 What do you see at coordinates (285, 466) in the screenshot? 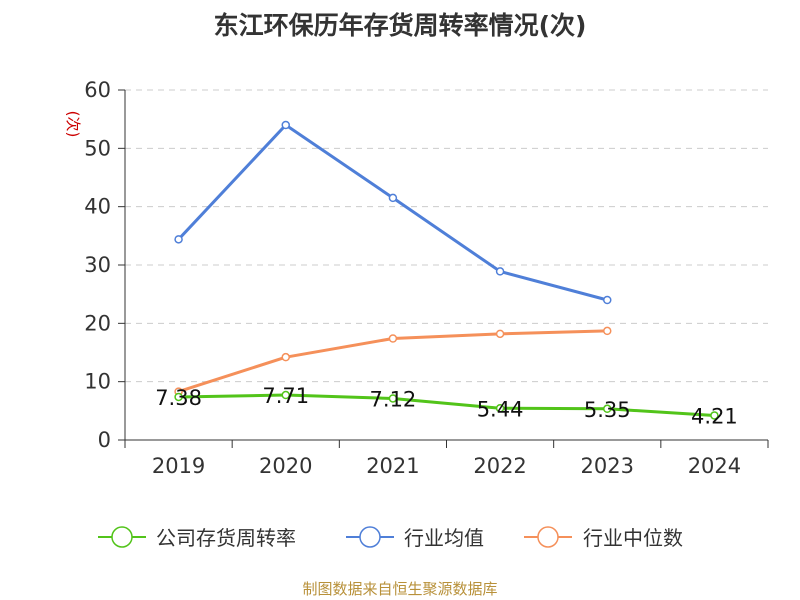
I see `x-tick-label-2020: 2020` at bounding box center [285, 466].